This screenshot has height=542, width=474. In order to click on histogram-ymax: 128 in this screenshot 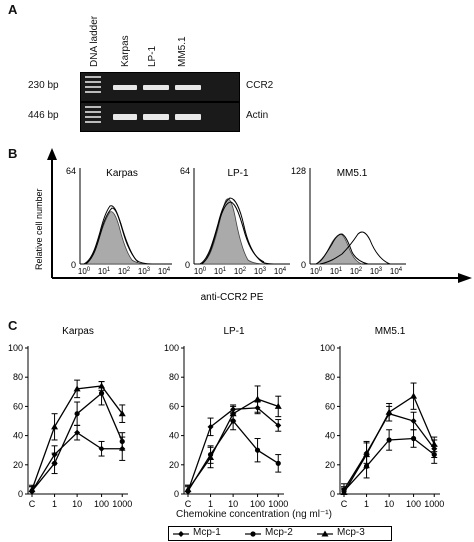, I will do `click(298, 171)`.